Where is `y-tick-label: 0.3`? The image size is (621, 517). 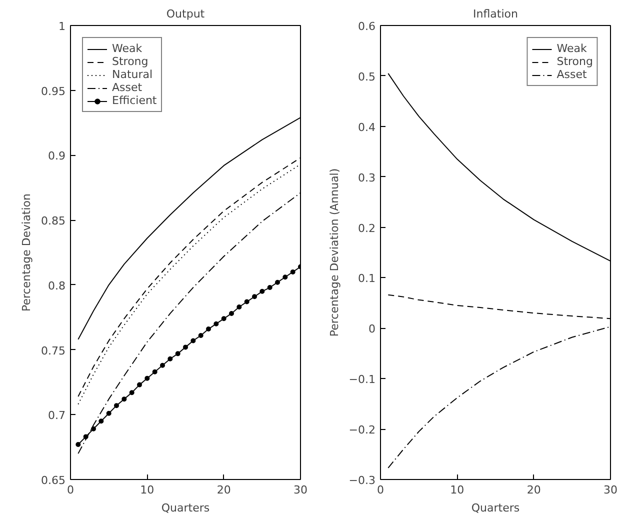
y-tick-label: 0.3 is located at coordinates (367, 177).